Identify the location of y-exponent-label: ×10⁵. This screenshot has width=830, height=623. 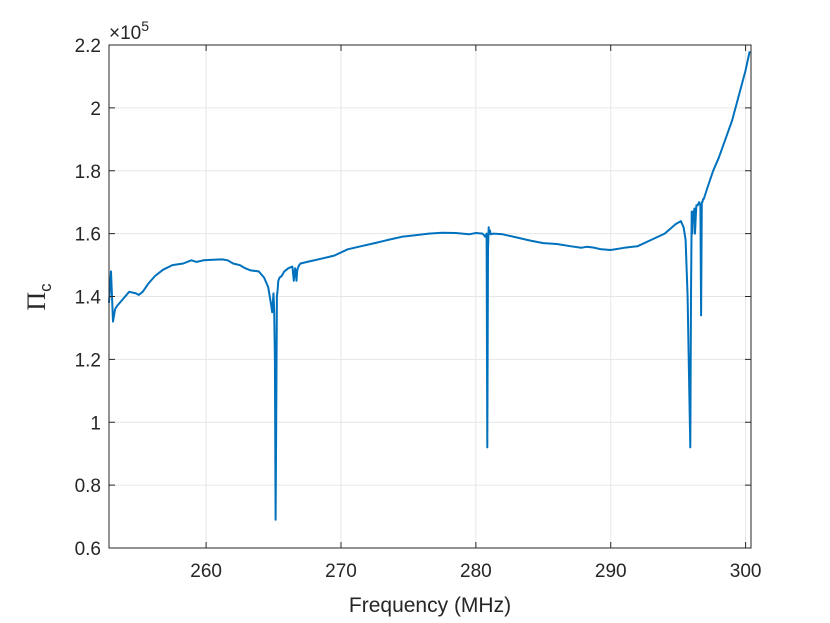
(129, 31).